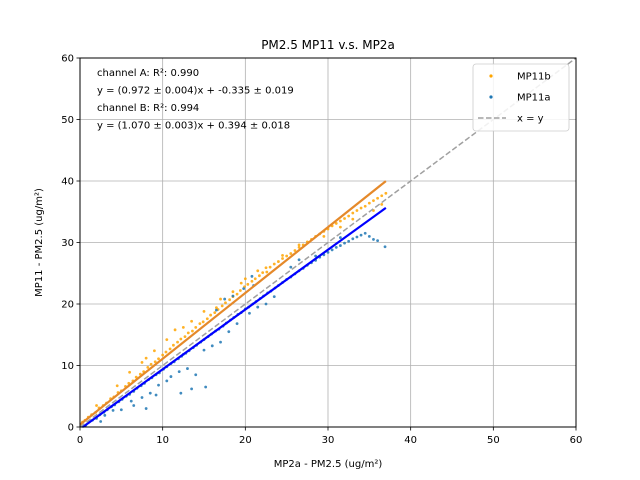  I want to click on x-tick-label: 20, so click(245, 440).